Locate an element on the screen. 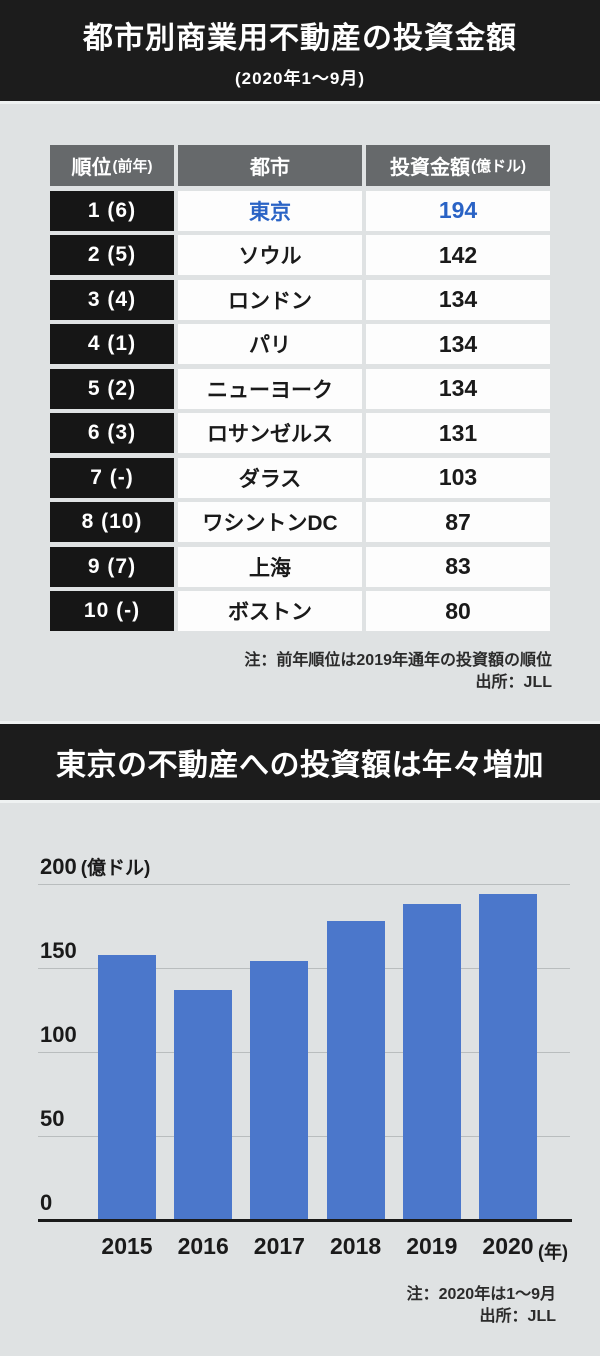 This screenshot has height=1356, width=600. x-tick-label-2017: 2017 is located at coordinates (279, 1246).